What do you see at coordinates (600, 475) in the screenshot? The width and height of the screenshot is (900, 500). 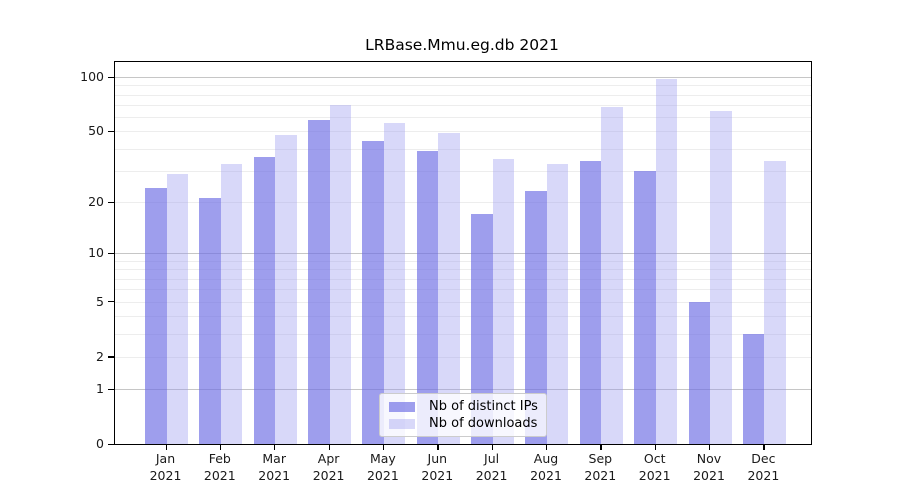 I see `x-tick-year-sep: 2021` at bounding box center [600, 475].